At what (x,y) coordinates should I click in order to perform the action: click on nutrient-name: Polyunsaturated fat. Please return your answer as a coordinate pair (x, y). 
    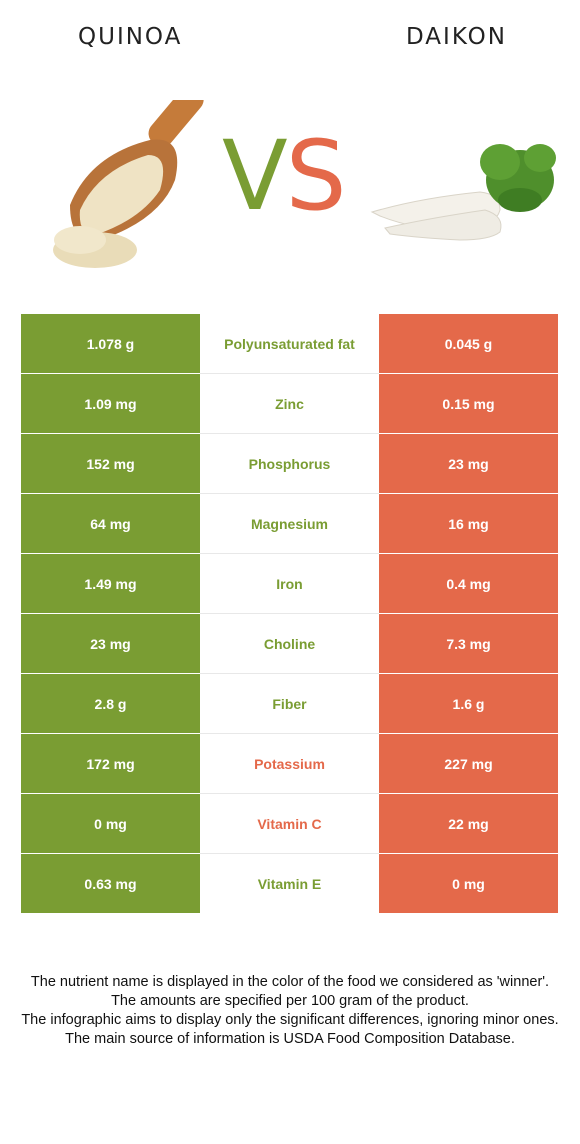
    Looking at the image, I should click on (289, 344).